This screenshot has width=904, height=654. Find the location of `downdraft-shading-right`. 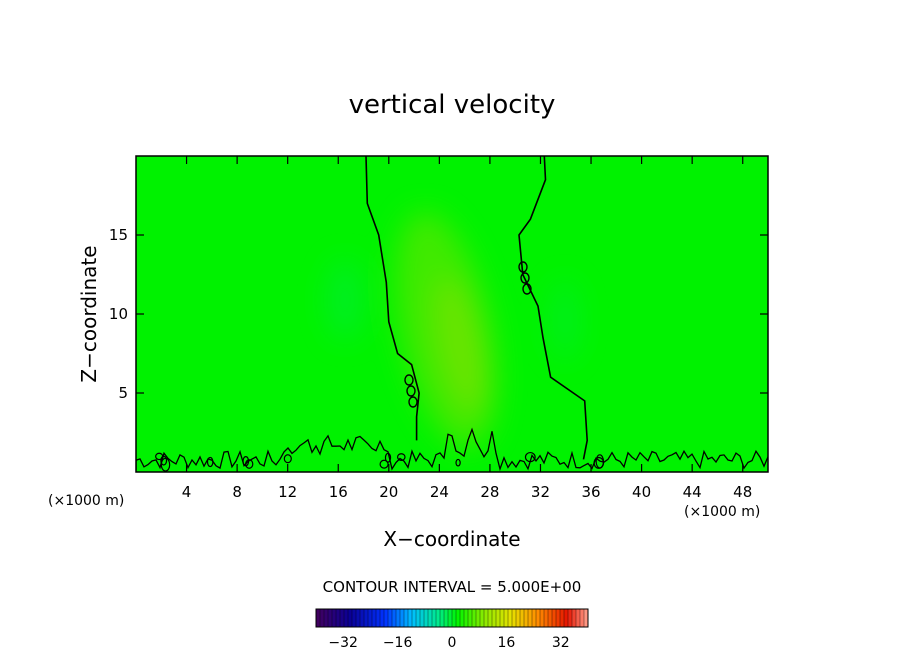

downdraft-shading-right is located at coordinates (565, 320).